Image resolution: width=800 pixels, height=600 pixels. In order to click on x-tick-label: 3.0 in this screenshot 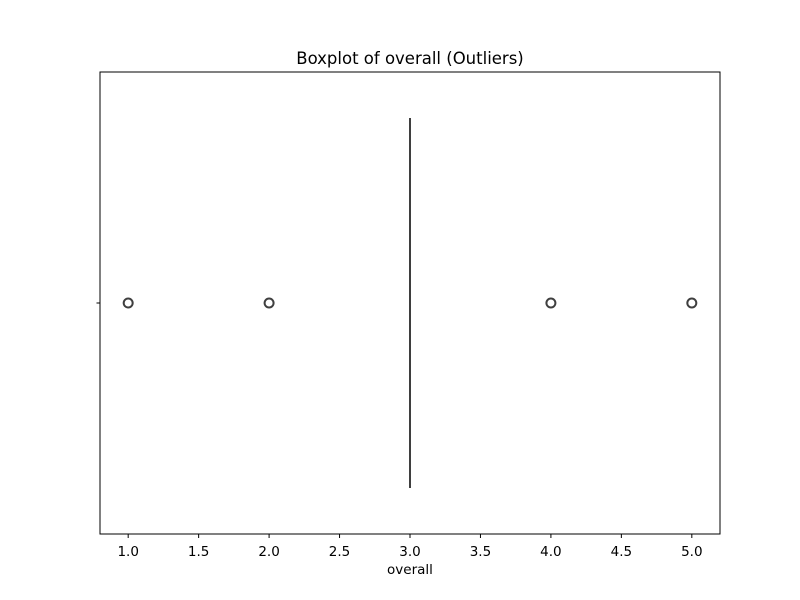, I will do `click(409, 552)`.